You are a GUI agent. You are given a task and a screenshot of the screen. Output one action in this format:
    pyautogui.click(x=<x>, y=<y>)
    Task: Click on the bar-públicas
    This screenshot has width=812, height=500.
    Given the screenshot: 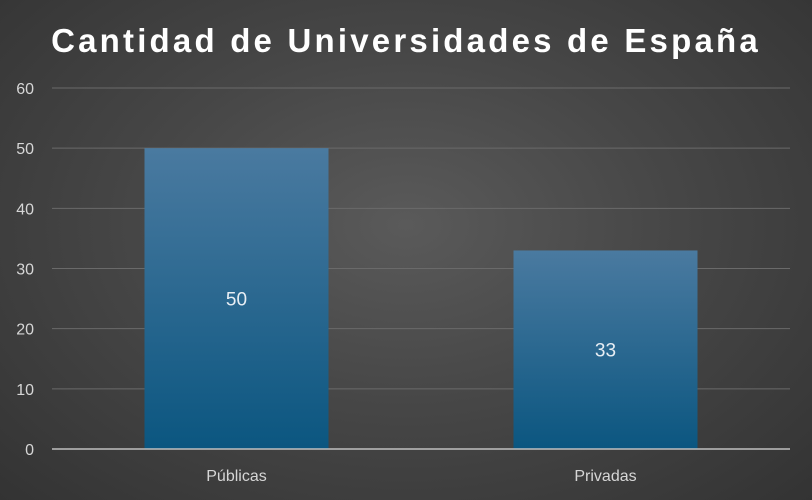 What is the action you would take?
    pyautogui.click(x=236, y=298)
    